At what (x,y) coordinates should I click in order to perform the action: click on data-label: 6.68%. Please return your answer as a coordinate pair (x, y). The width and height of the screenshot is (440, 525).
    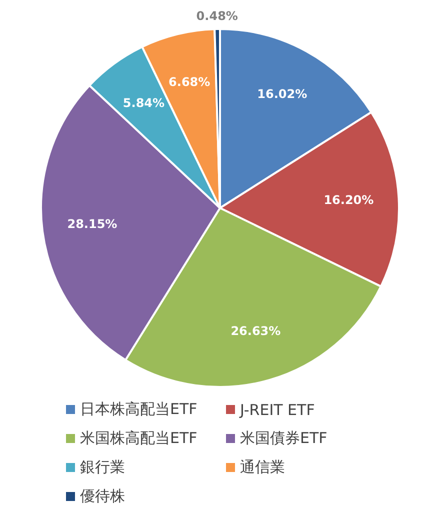
    Looking at the image, I should click on (189, 81).